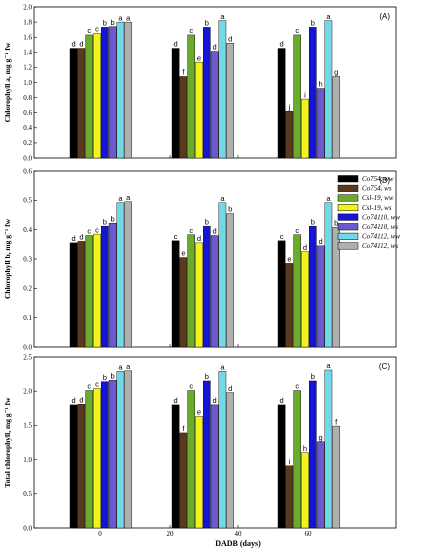 The height and width of the screenshot is (550, 442). I want to click on significance-letter: g, so click(336, 72).